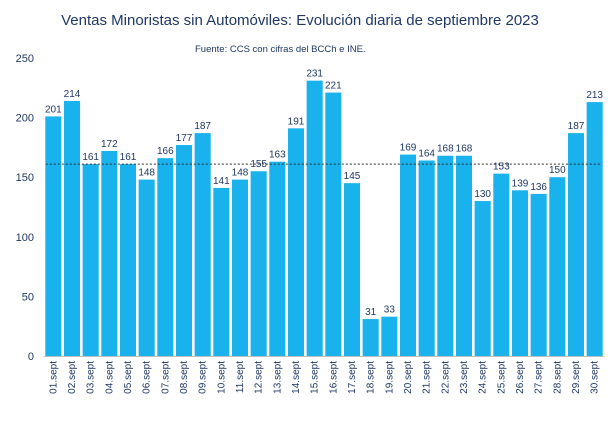 This screenshot has width=608, height=429. Describe the element at coordinates (109, 144) in the screenshot. I see `data-label: 172` at that location.